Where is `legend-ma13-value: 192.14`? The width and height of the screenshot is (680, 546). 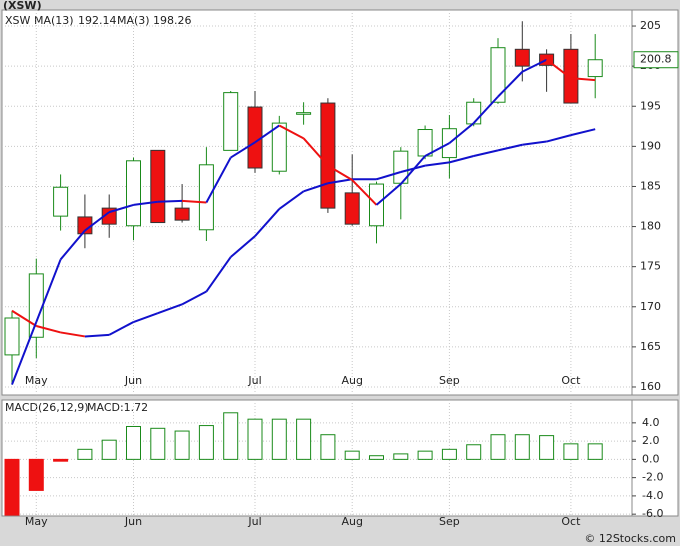
legend-ma13-value: 192.14 is located at coordinates (97, 20).